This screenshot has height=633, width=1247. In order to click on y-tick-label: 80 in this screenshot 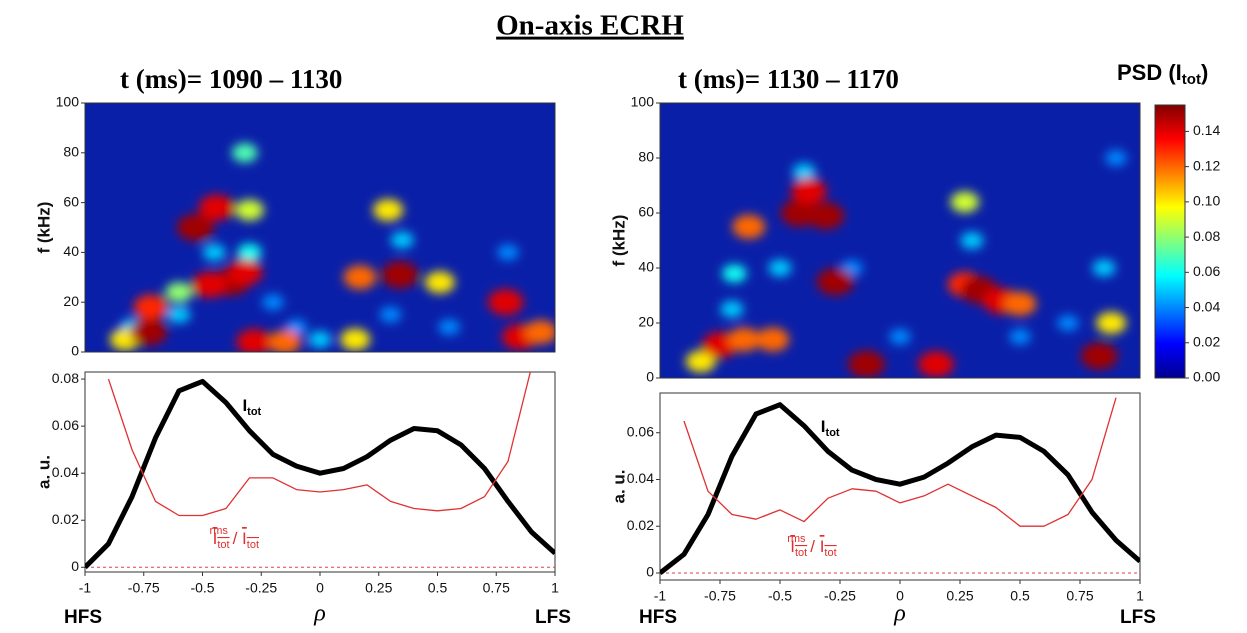, I will do `click(646, 157)`.